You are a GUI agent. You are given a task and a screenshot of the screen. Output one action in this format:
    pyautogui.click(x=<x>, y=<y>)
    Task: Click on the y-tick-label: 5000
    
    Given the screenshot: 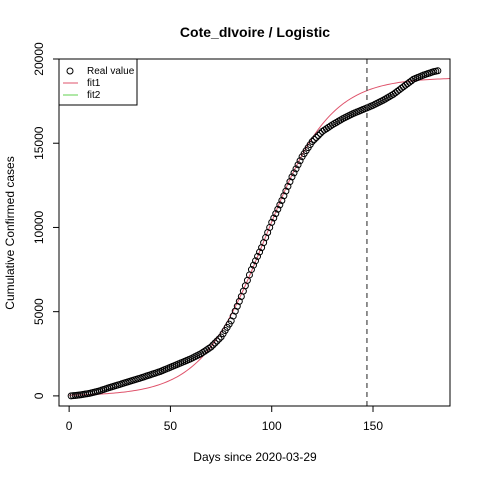 What is the action you would take?
    pyautogui.click(x=39, y=311)
    